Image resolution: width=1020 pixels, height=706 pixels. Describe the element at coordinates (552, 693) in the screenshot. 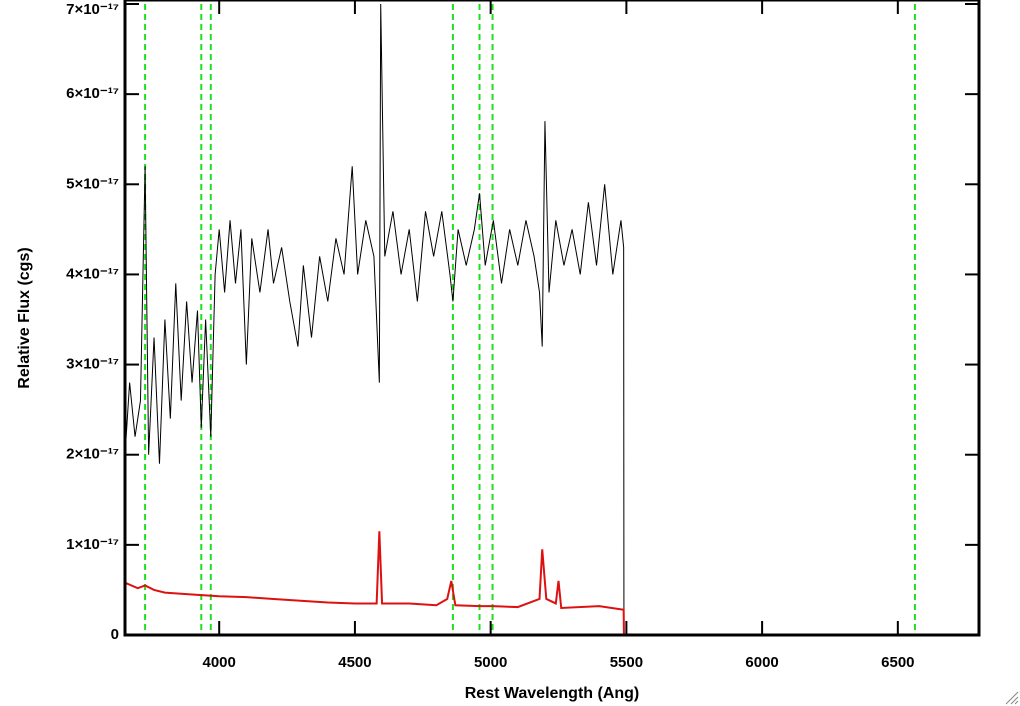

I see `x-axis-label: Rest Wavelength (Ang)` at that location.